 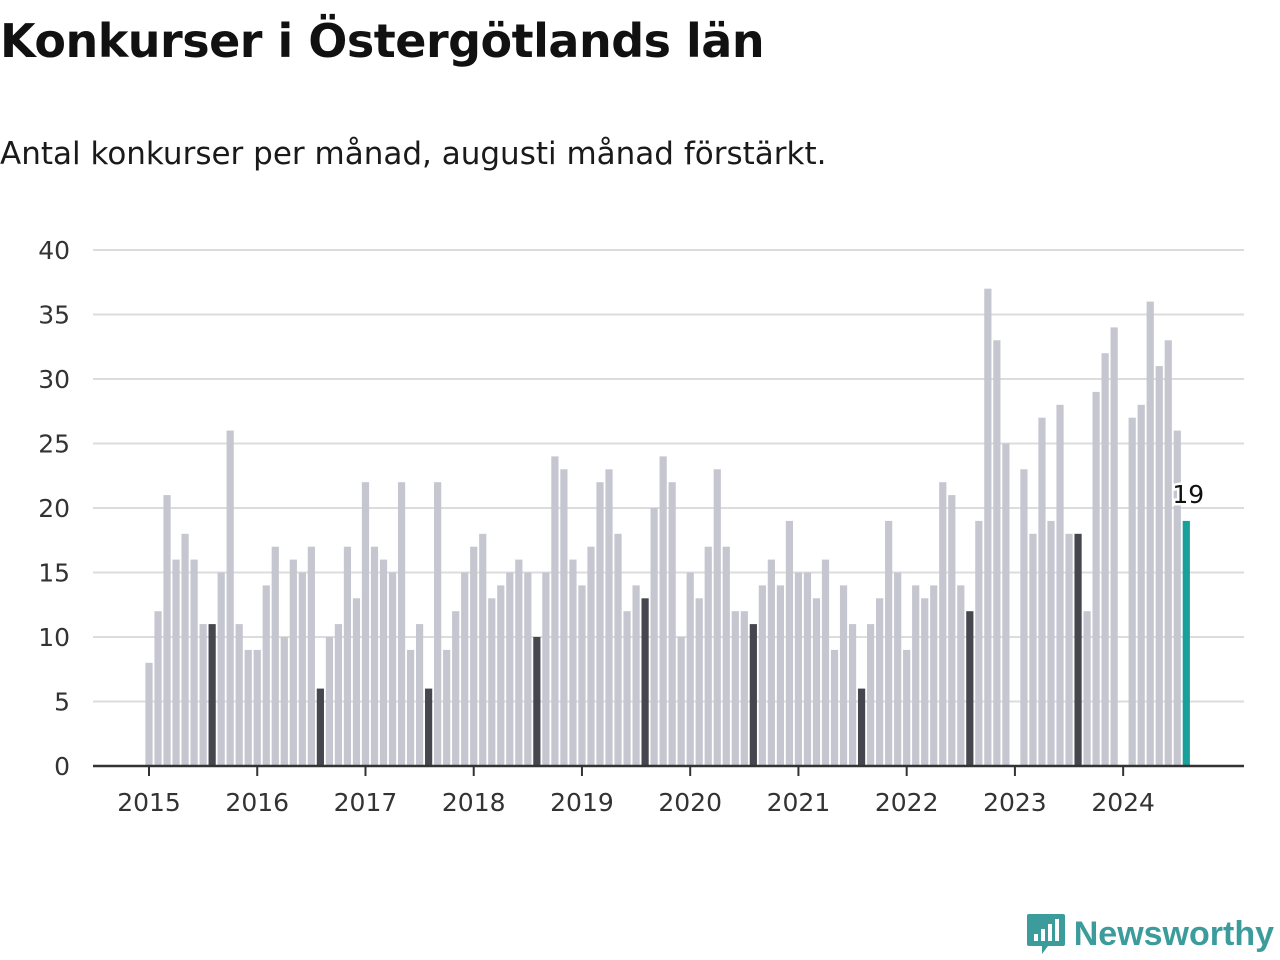 I want to click on x-tick-label: 2021, so click(x=799, y=802).